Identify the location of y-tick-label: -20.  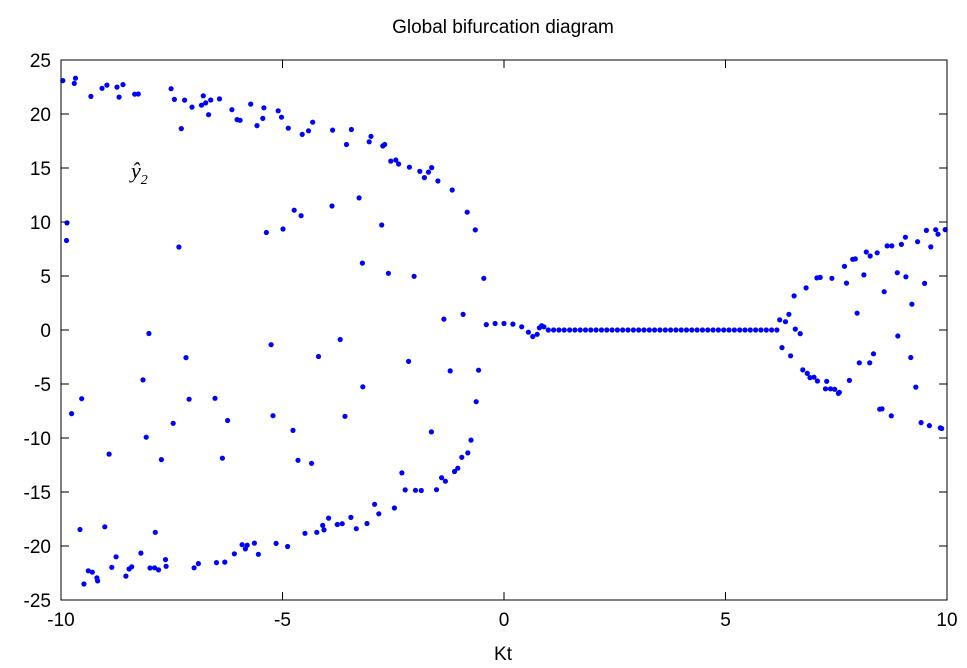
(37, 547).